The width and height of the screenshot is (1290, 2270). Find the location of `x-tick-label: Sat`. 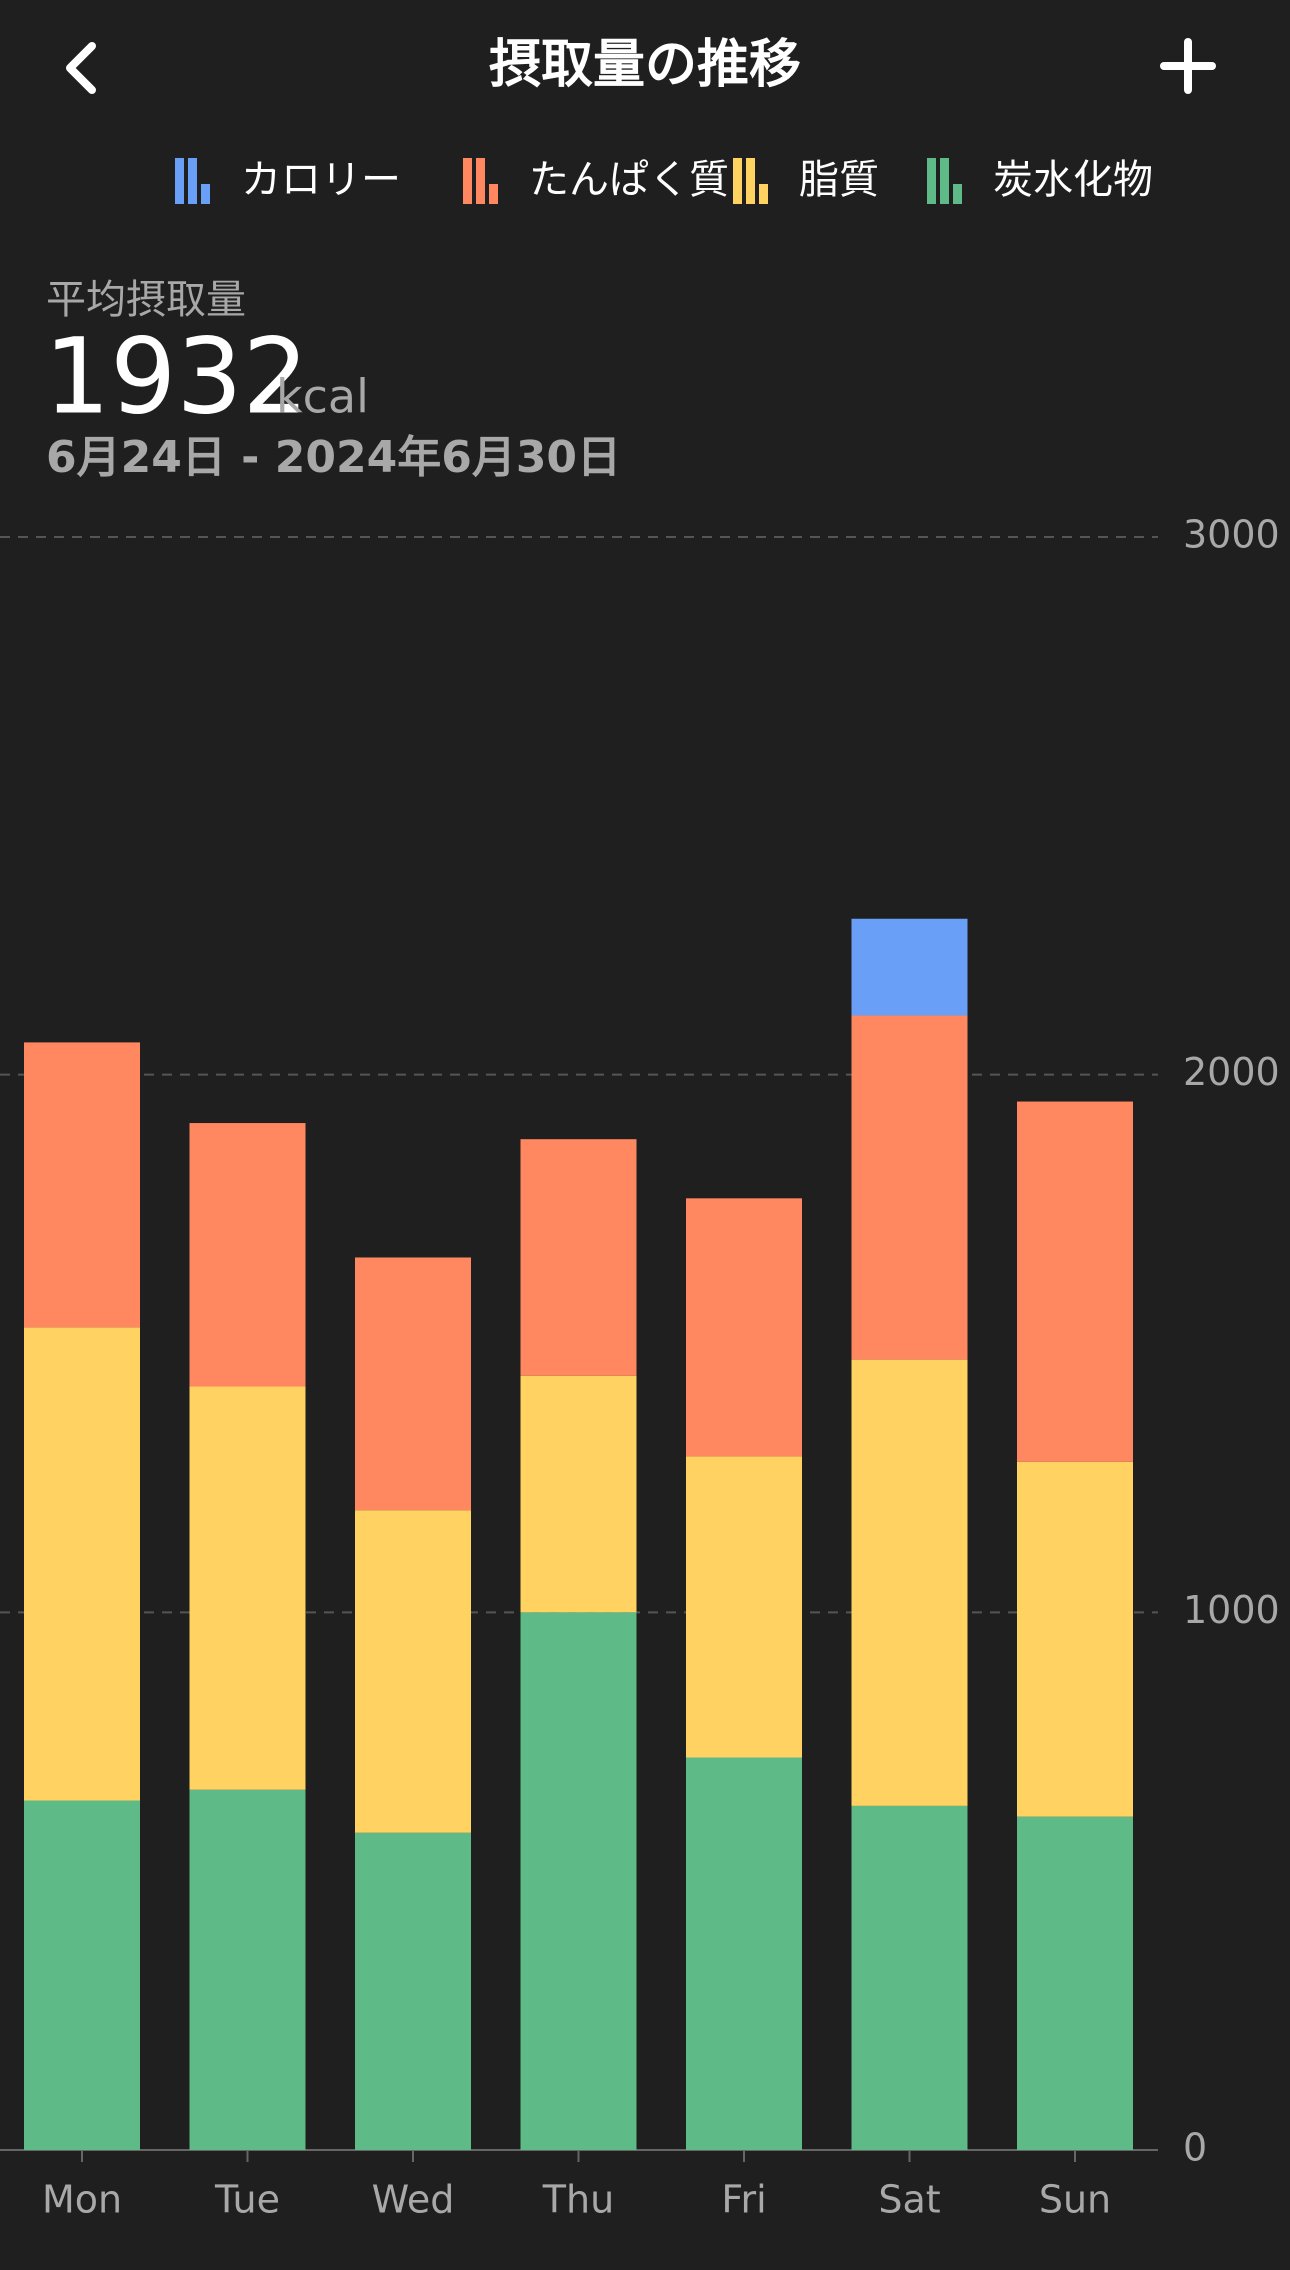

x-tick-label: Sat is located at coordinates (909, 2200).